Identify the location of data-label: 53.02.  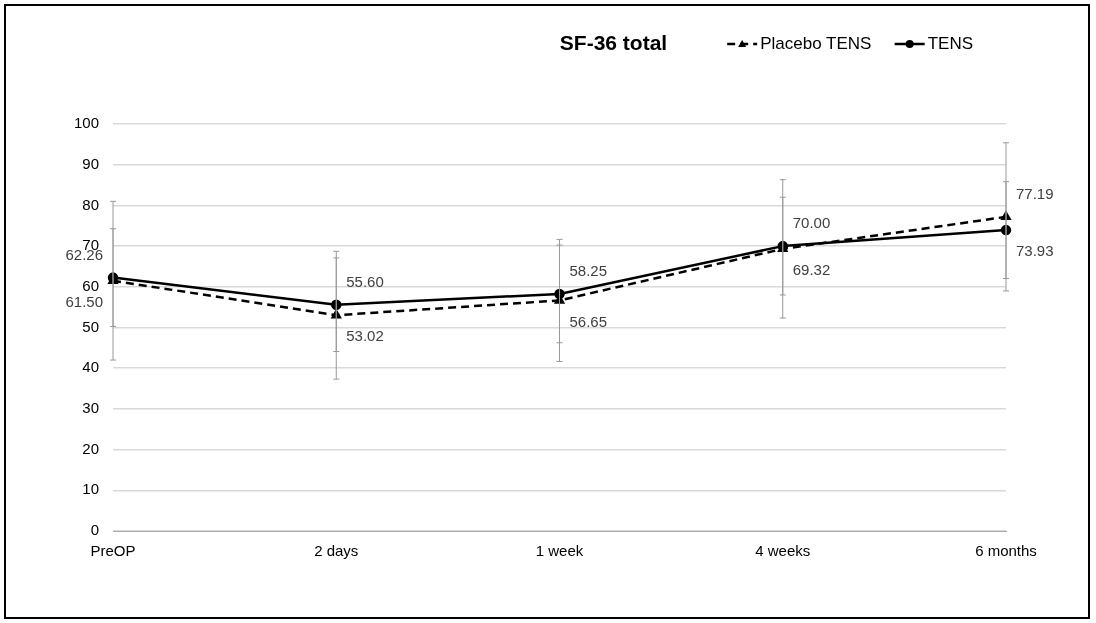
(365, 336).